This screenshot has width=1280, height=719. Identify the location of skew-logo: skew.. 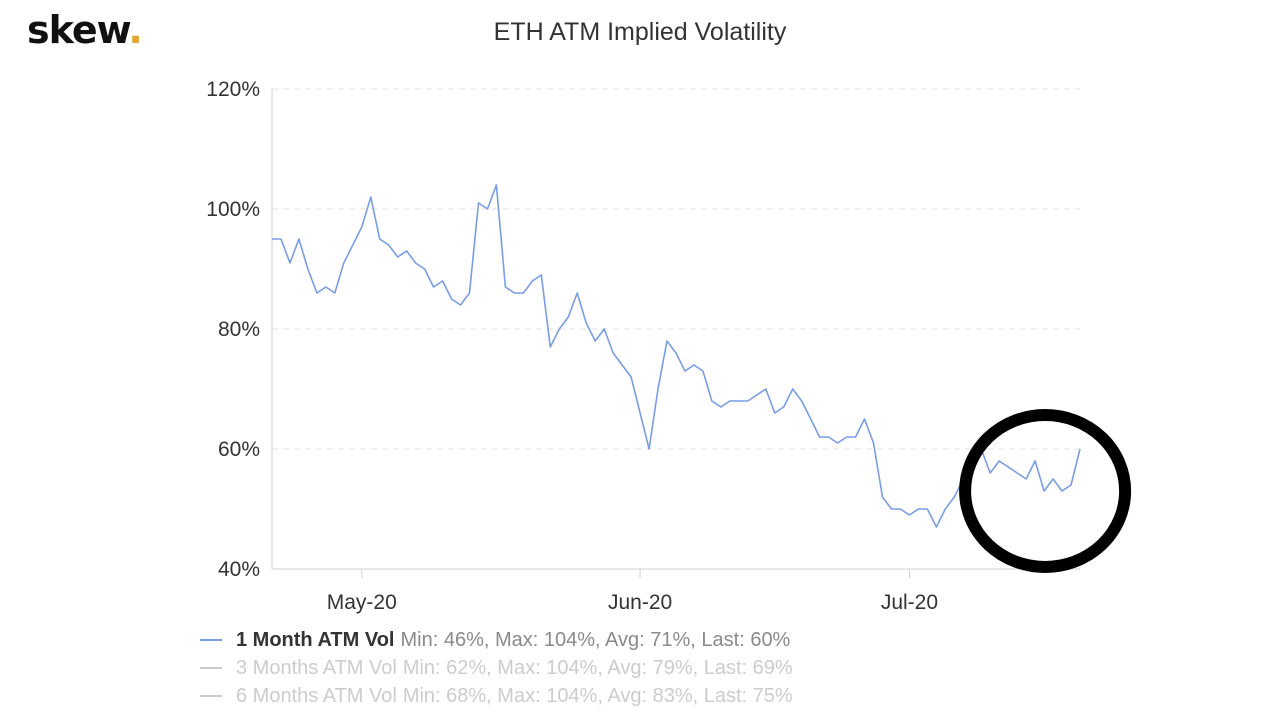
(85, 30).